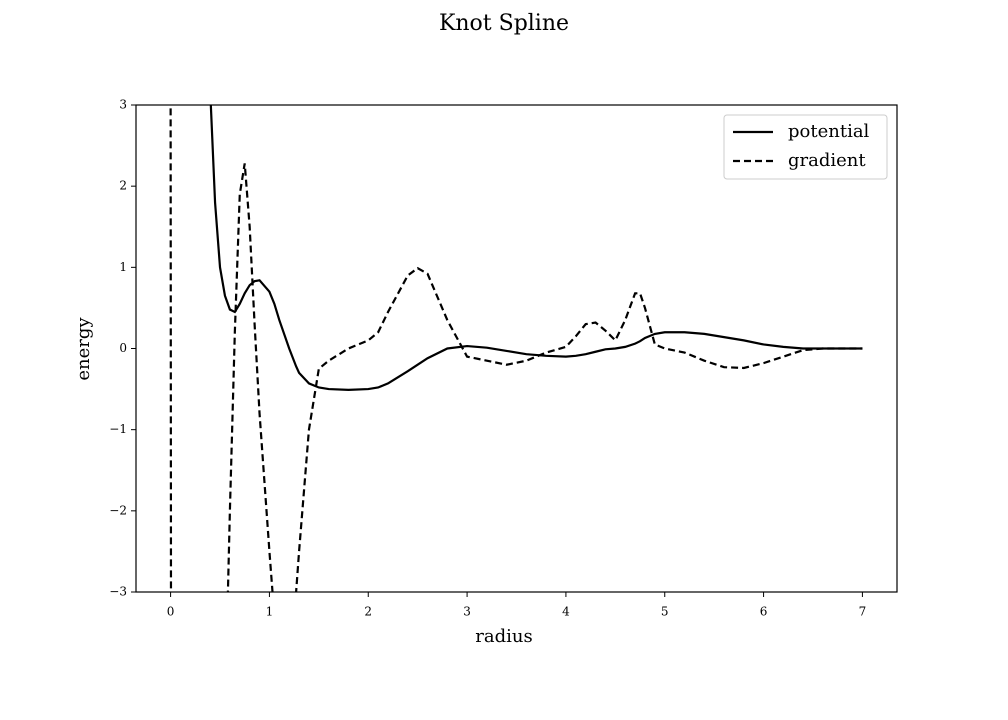  What do you see at coordinates (123, 186) in the screenshot?
I see `y-tick-label: 2` at bounding box center [123, 186].